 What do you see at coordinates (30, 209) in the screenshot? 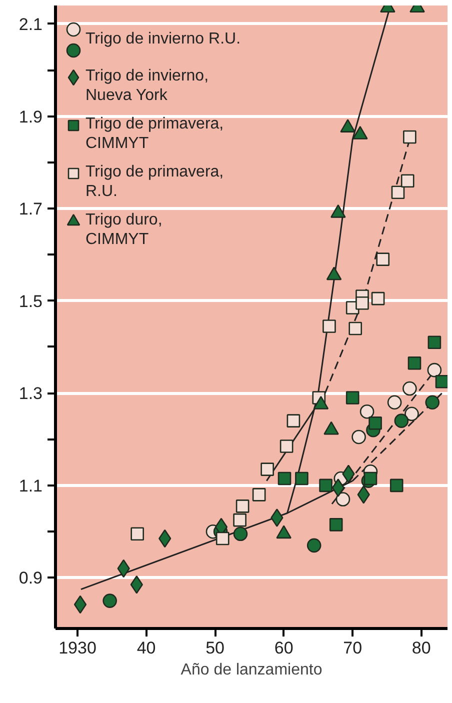
I see `y-tick-label: 1.7` at bounding box center [30, 209].